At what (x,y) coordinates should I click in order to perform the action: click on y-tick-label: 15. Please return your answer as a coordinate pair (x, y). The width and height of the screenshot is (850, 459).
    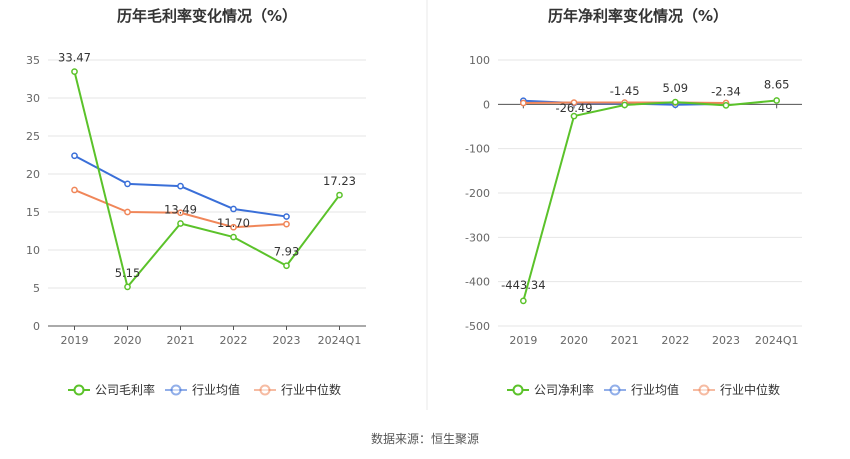
    Looking at the image, I should click on (33, 212).